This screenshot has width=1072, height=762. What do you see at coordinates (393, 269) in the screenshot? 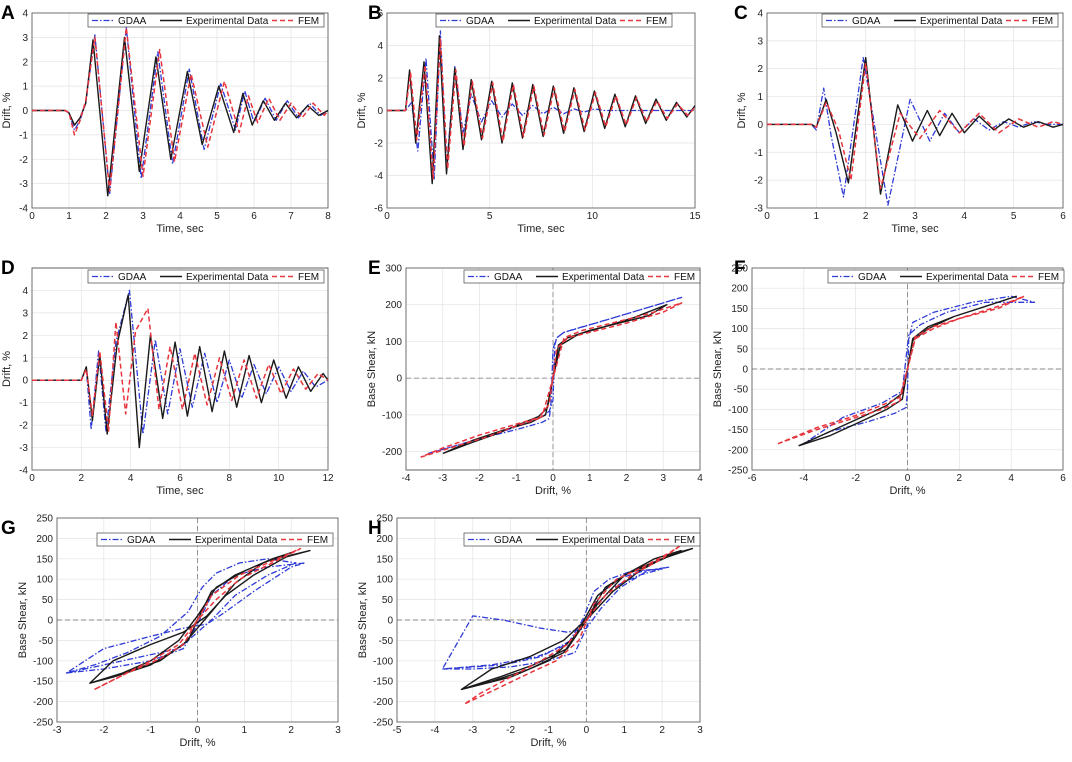
I see `y-tick-label: 300` at bounding box center [393, 269].